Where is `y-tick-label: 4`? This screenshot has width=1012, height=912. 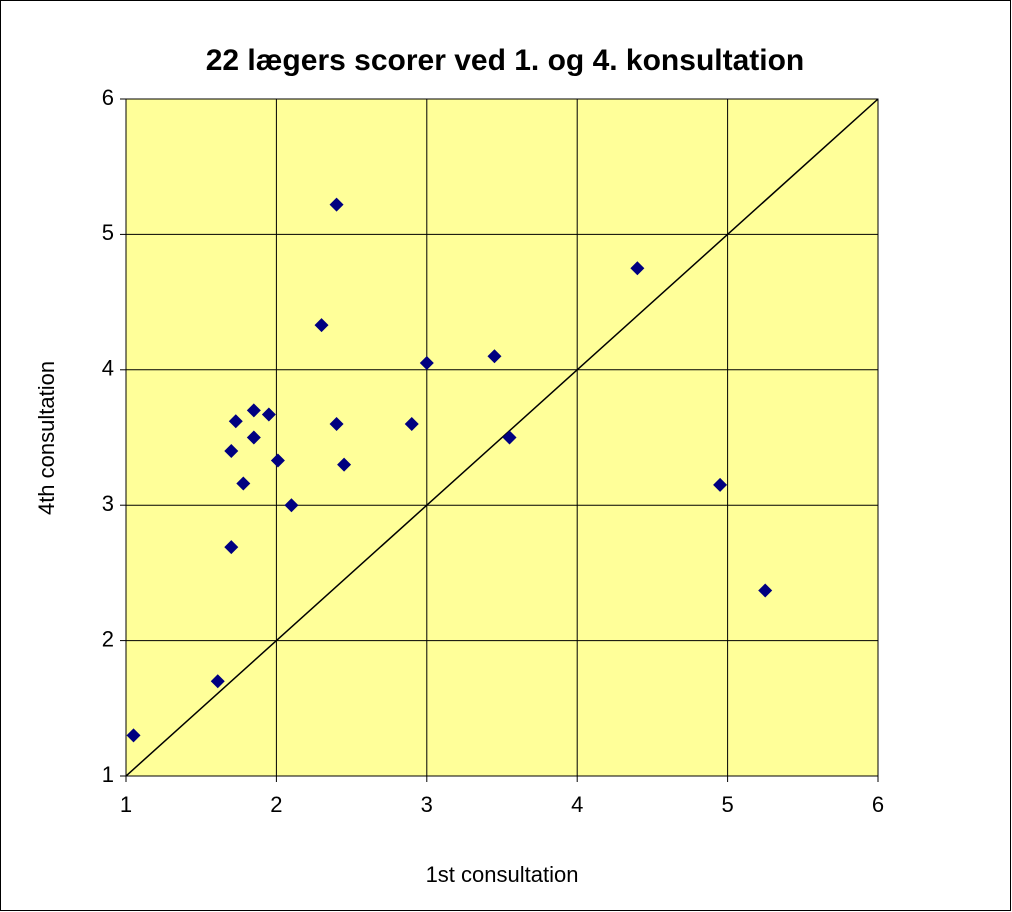
y-tick-label: 4 is located at coordinates (108, 368).